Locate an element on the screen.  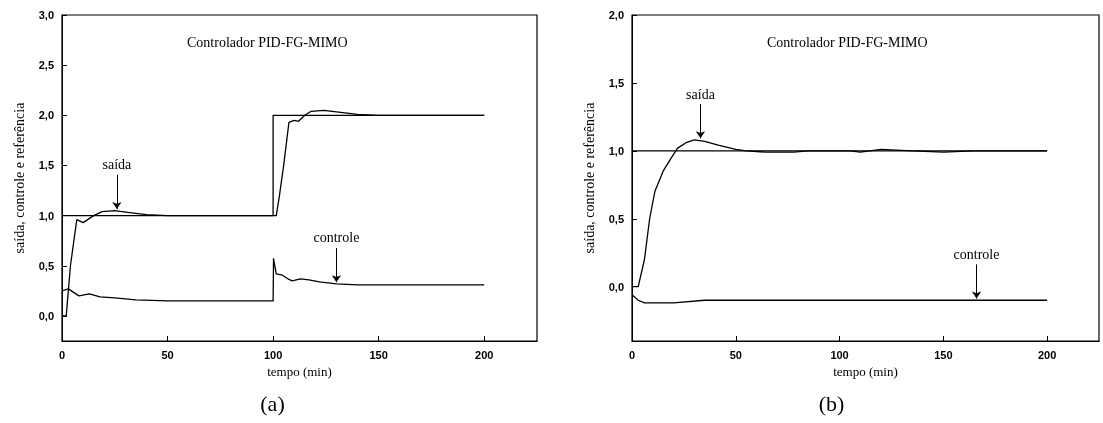
y-tick-label: 2,5 is located at coordinates (46, 65).